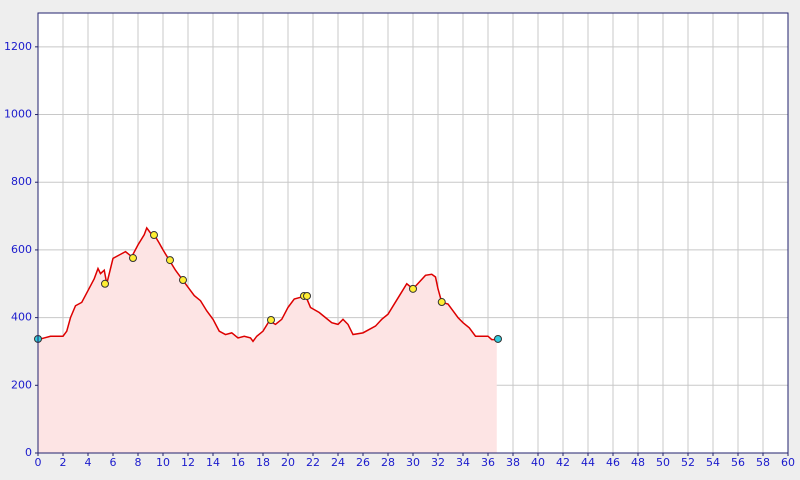 This screenshot has width=800, height=480. I want to click on x-tick-label: 42, so click(563, 462).